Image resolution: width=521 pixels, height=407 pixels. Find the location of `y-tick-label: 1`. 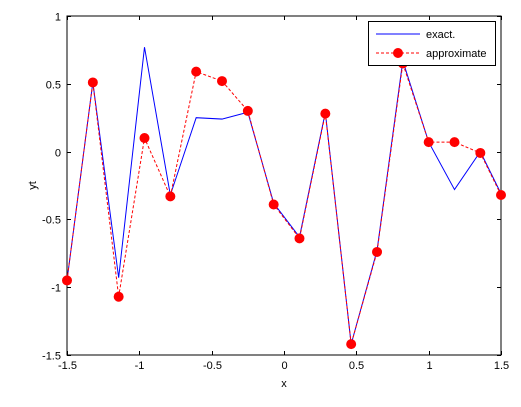

y-tick-label: 1 is located at coordinates (58, 18).